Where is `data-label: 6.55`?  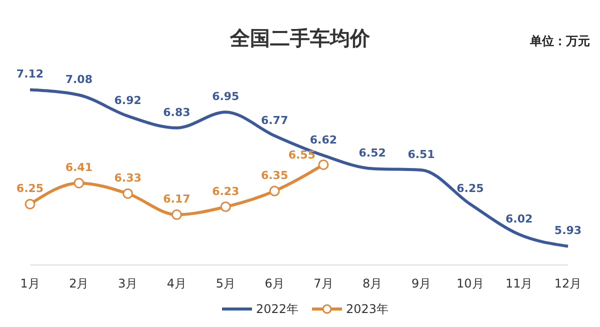
data-label: 6.55 is located at coordinates (302, 155).